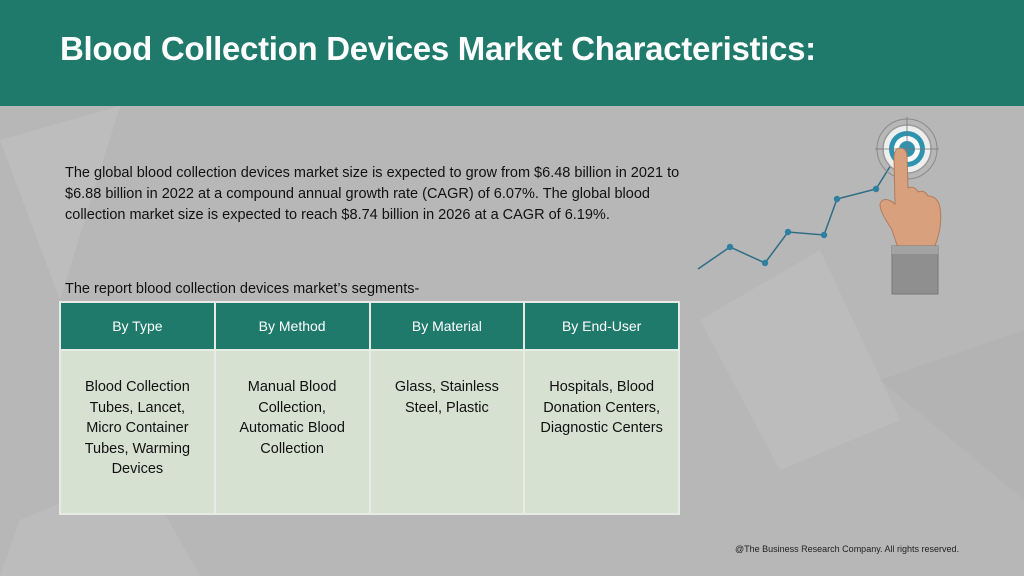  I want to click on cell-by-material: Glass, Stainless Steel, Plastic, so click(447, 432).